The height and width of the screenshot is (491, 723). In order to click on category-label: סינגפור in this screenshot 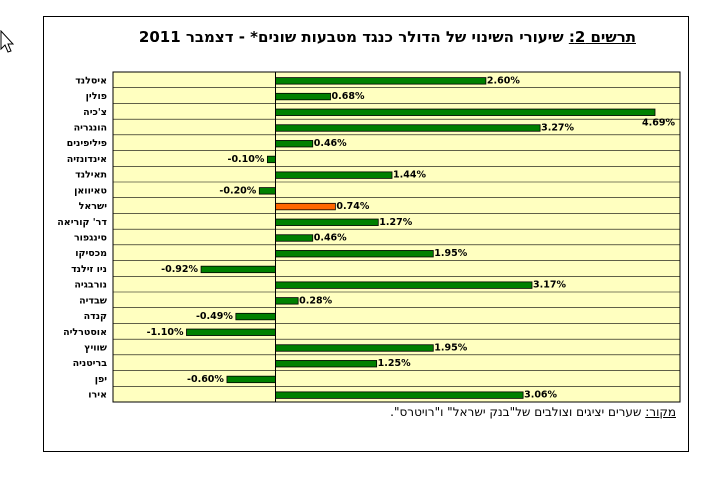, I will do `click(90, 238)`.